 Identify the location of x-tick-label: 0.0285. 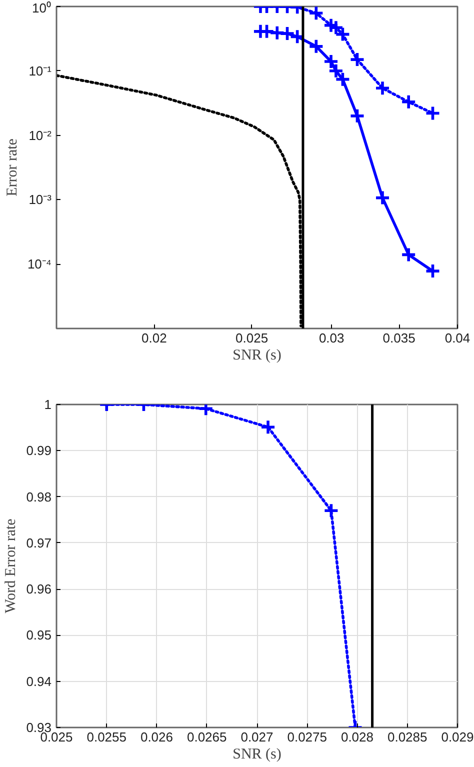
(407, 737).